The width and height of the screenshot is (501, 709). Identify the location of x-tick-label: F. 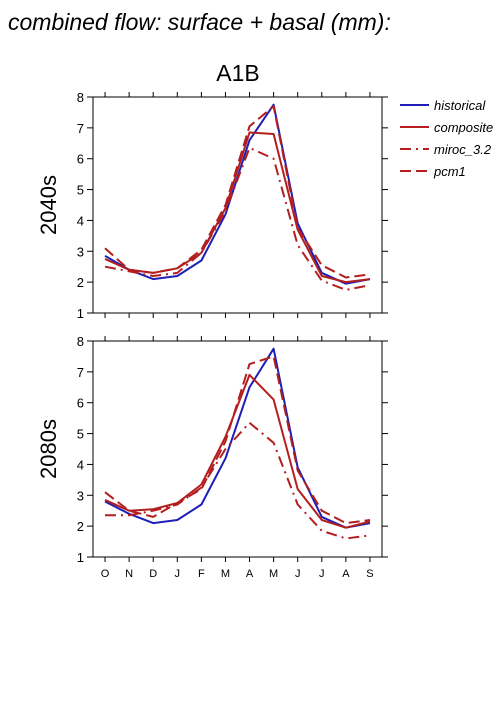
(201, 574).